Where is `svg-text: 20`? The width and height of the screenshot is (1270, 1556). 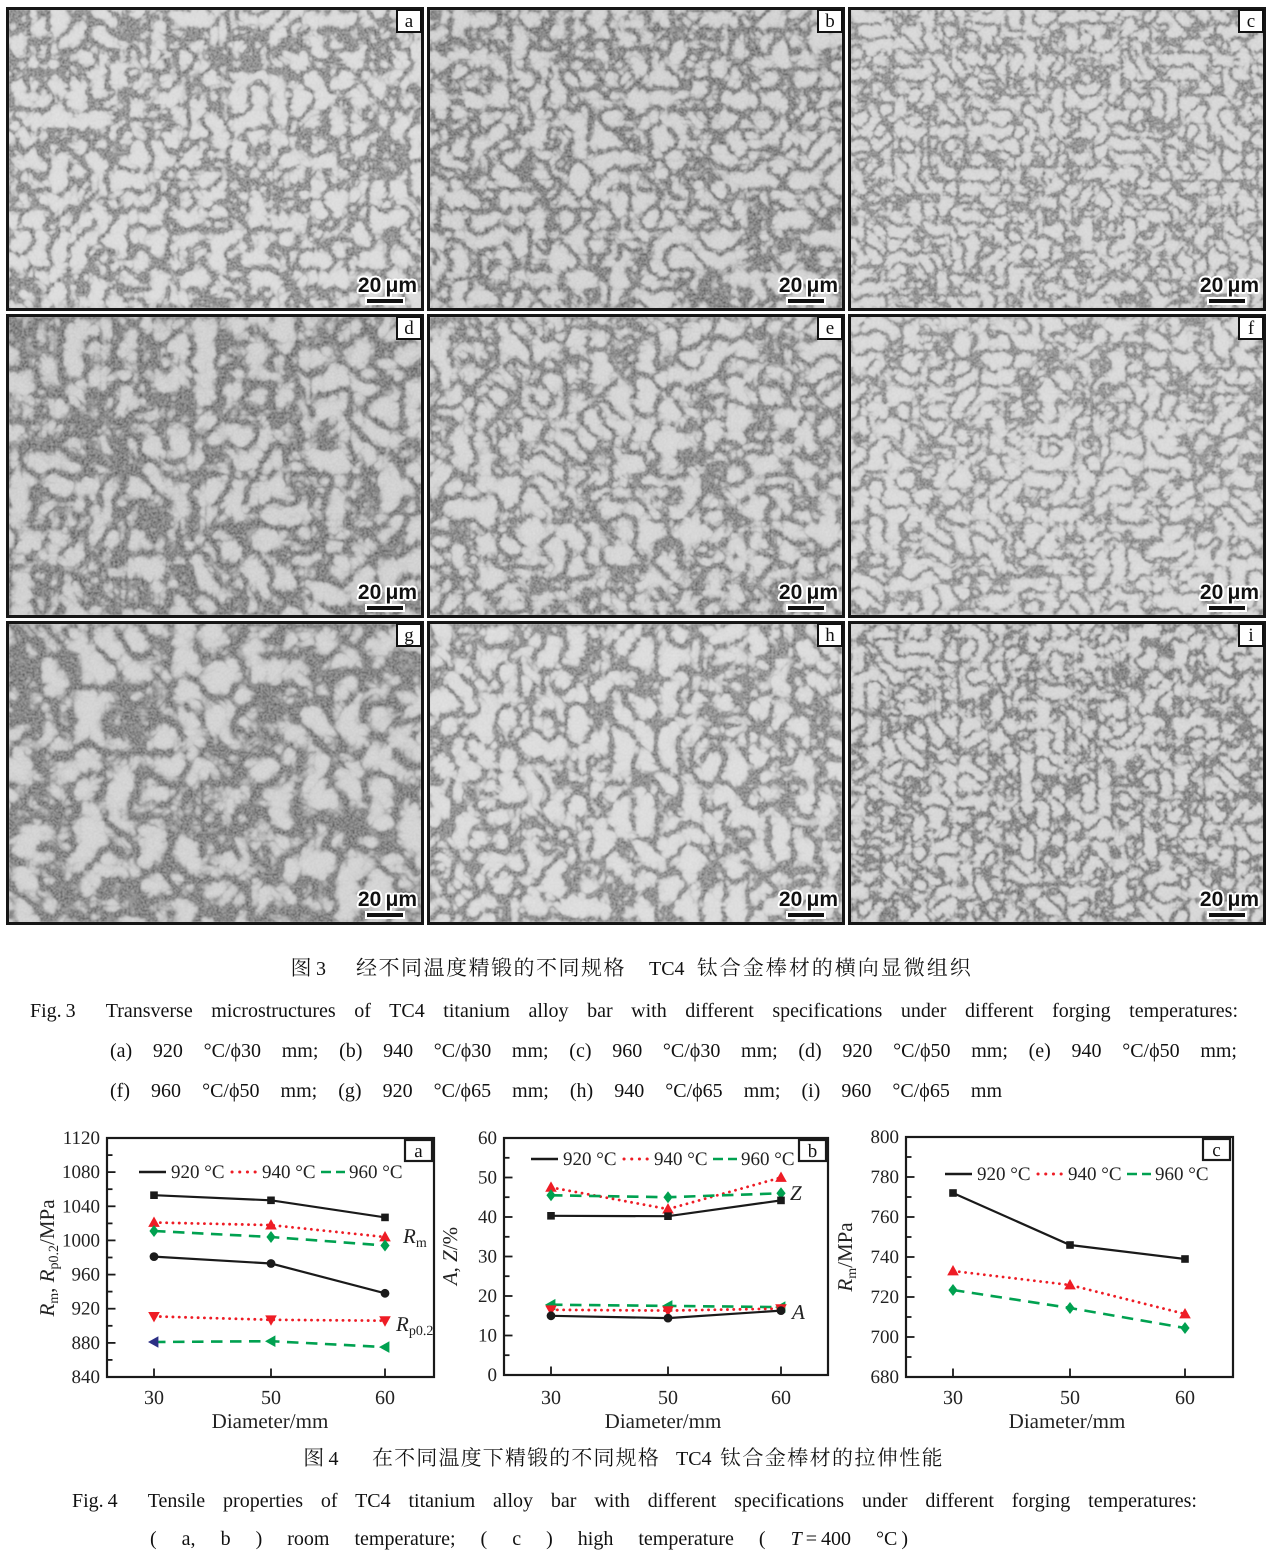 svg-text: 20 is located at coordinates (487, 1296).